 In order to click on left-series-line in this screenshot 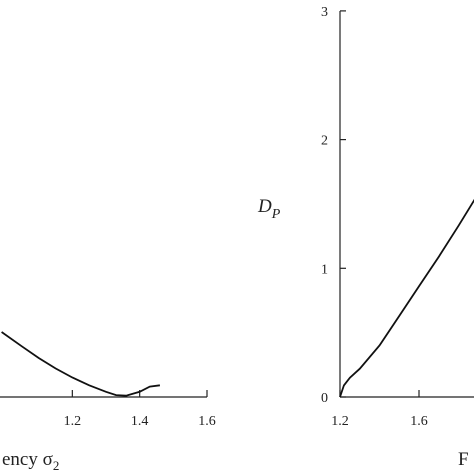, I will do `click(81, 364)`.